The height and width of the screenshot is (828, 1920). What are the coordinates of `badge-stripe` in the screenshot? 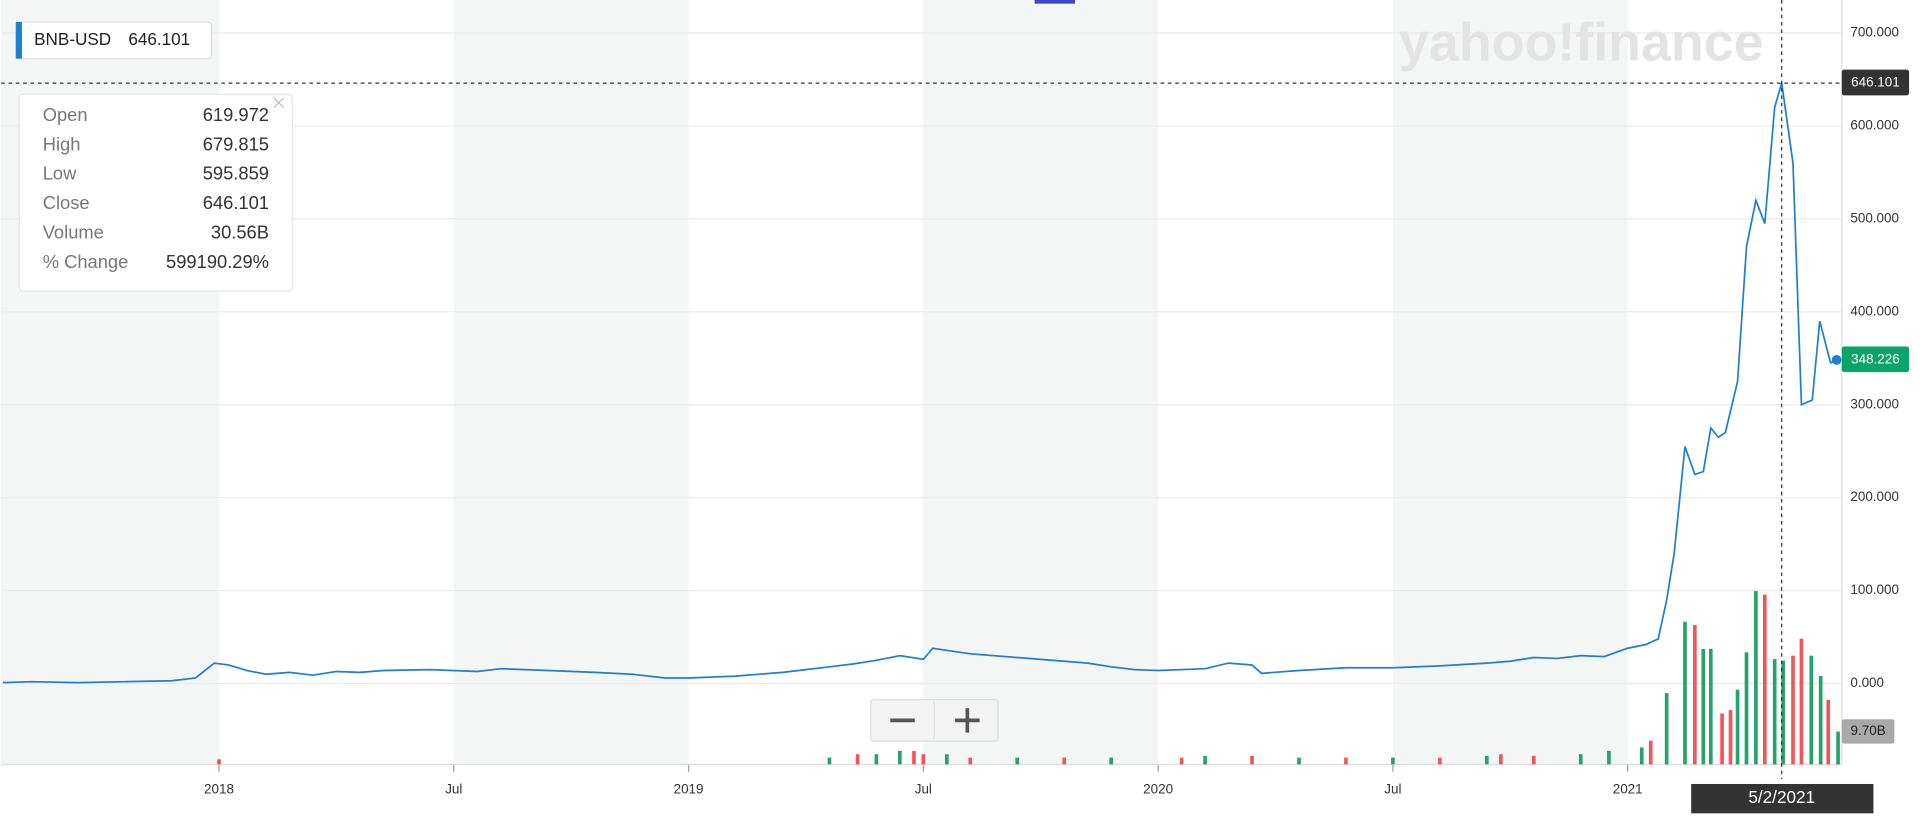 It's located at (18, 40).